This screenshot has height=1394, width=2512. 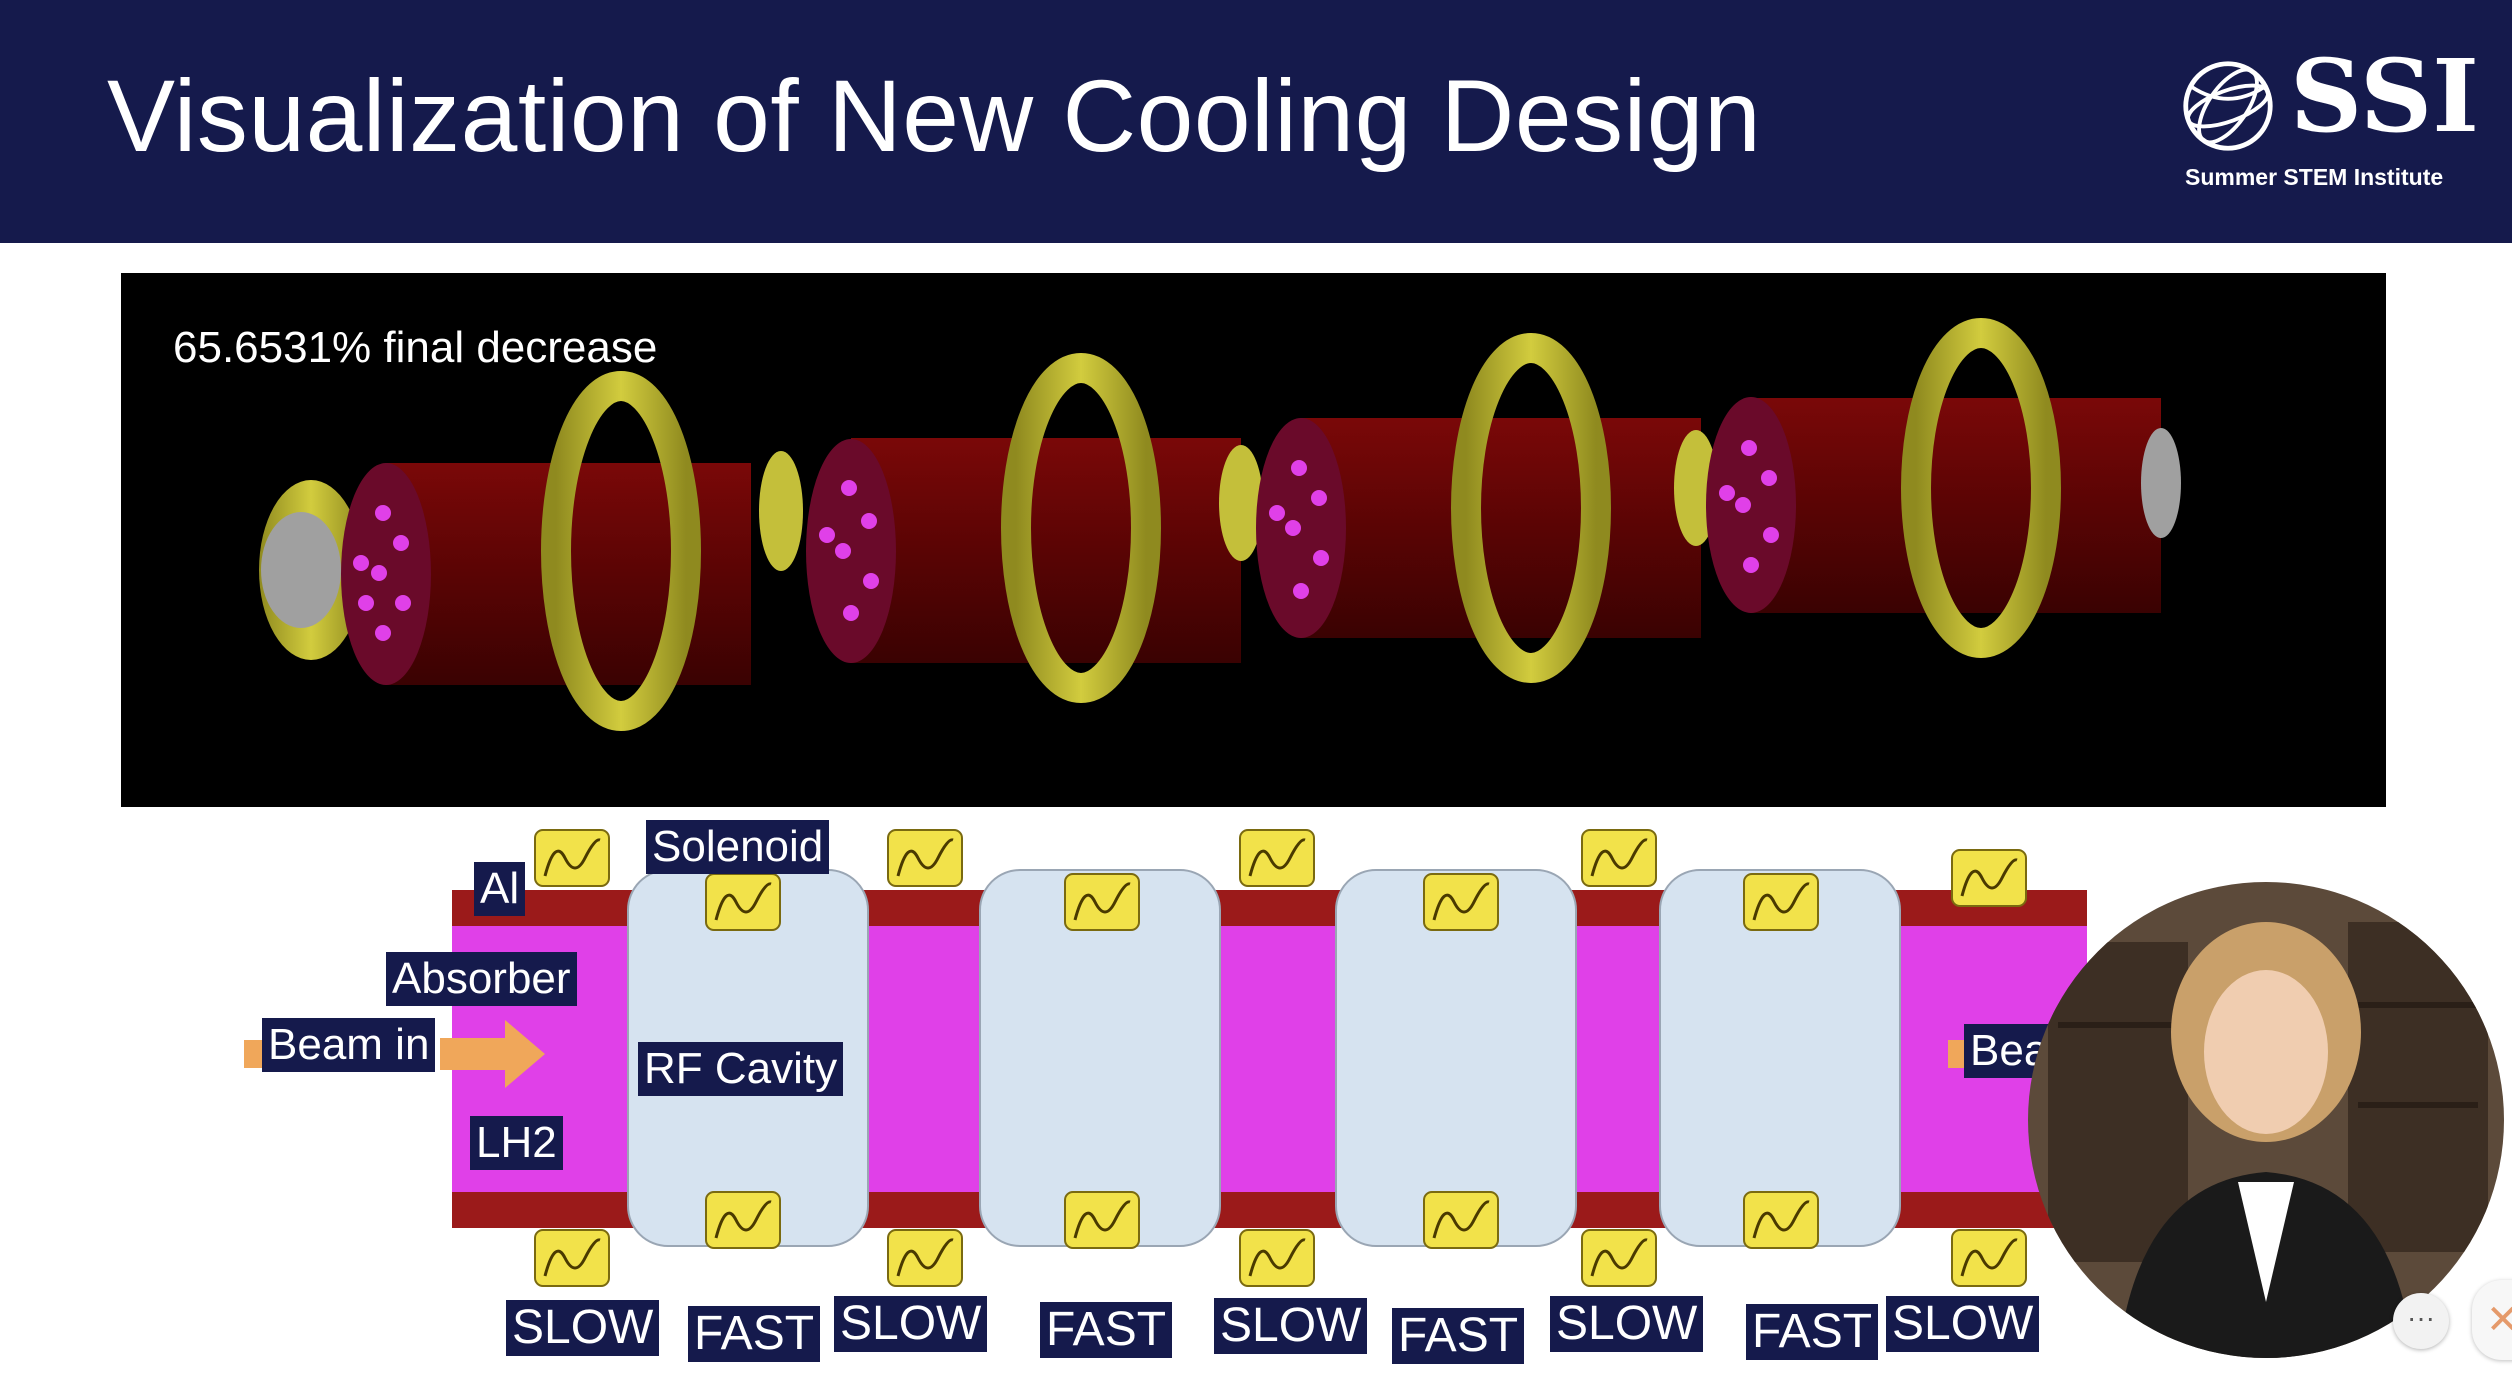 What do you see at coordinates (1458, 1336) in the screenshot?
I see `speed-label-6: FAST` at bounding box center [1458, 1336].